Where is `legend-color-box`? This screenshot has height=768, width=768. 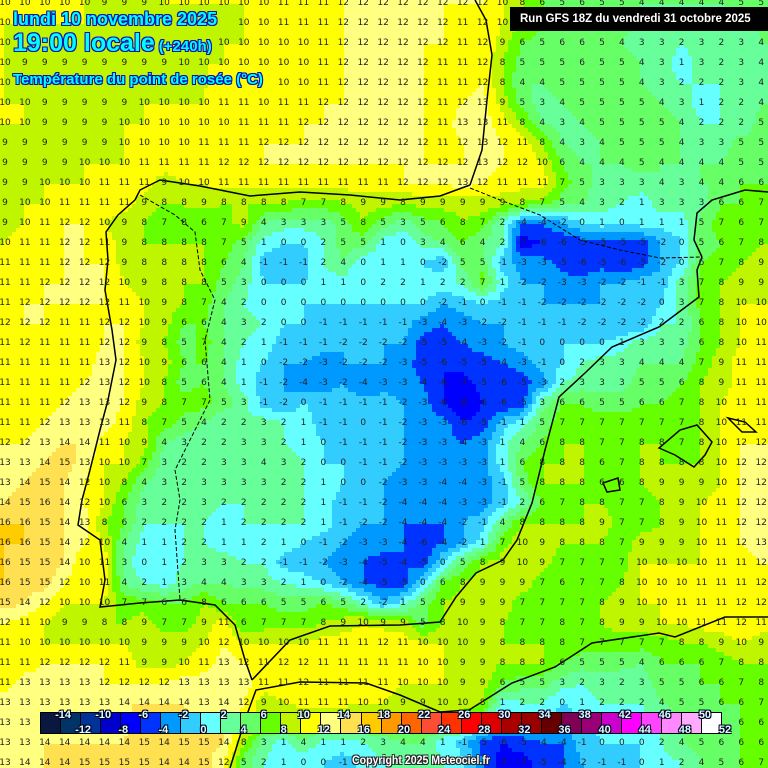 legend-color-box is located at coordinates (111, 723).